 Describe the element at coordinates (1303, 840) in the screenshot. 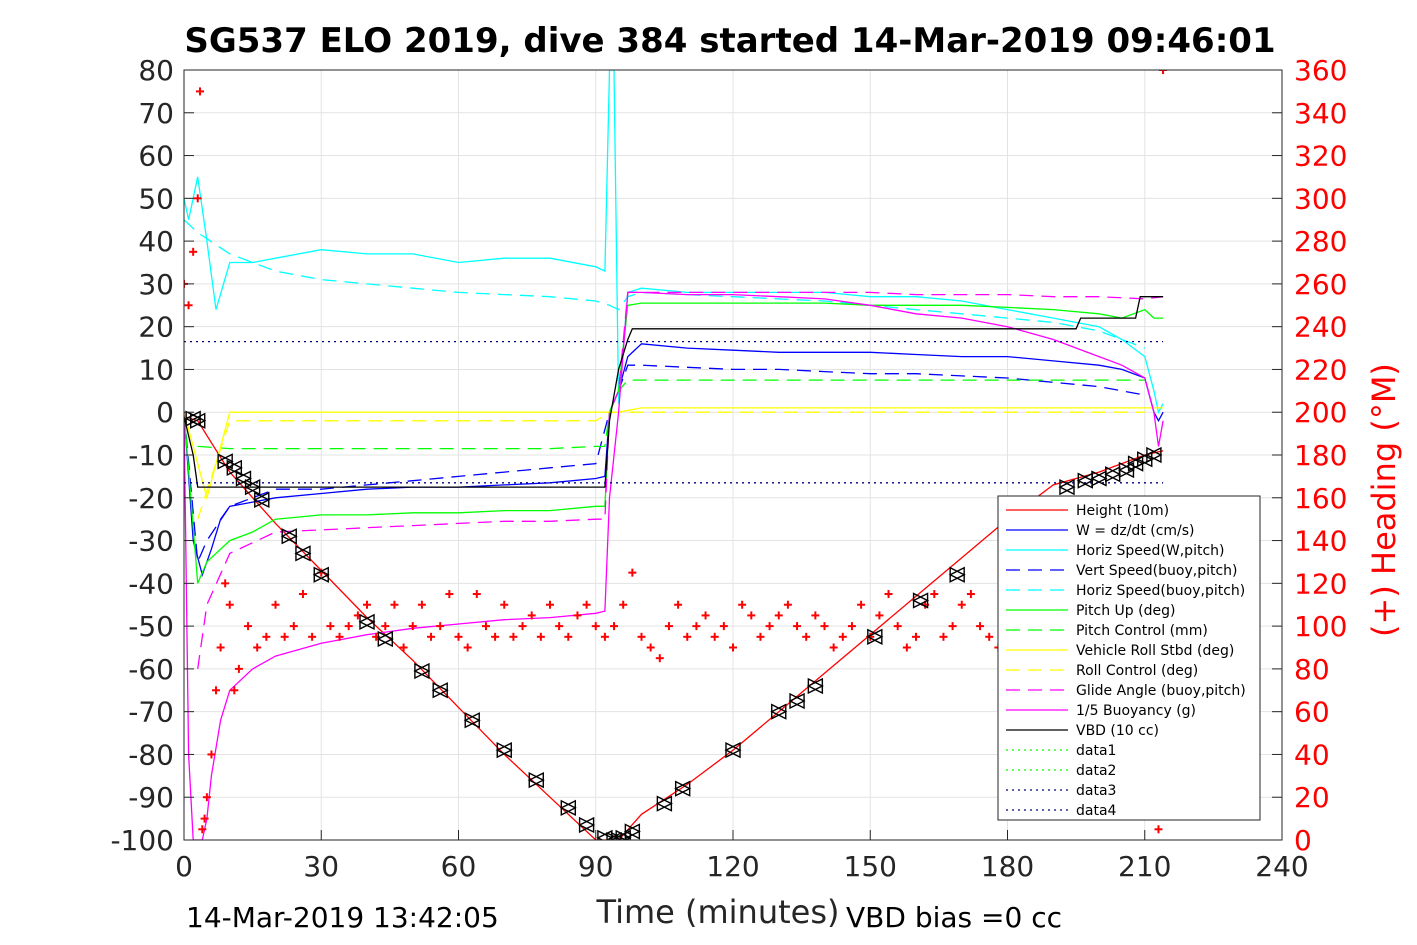

I see `y2-tick-label: 0` at that location.